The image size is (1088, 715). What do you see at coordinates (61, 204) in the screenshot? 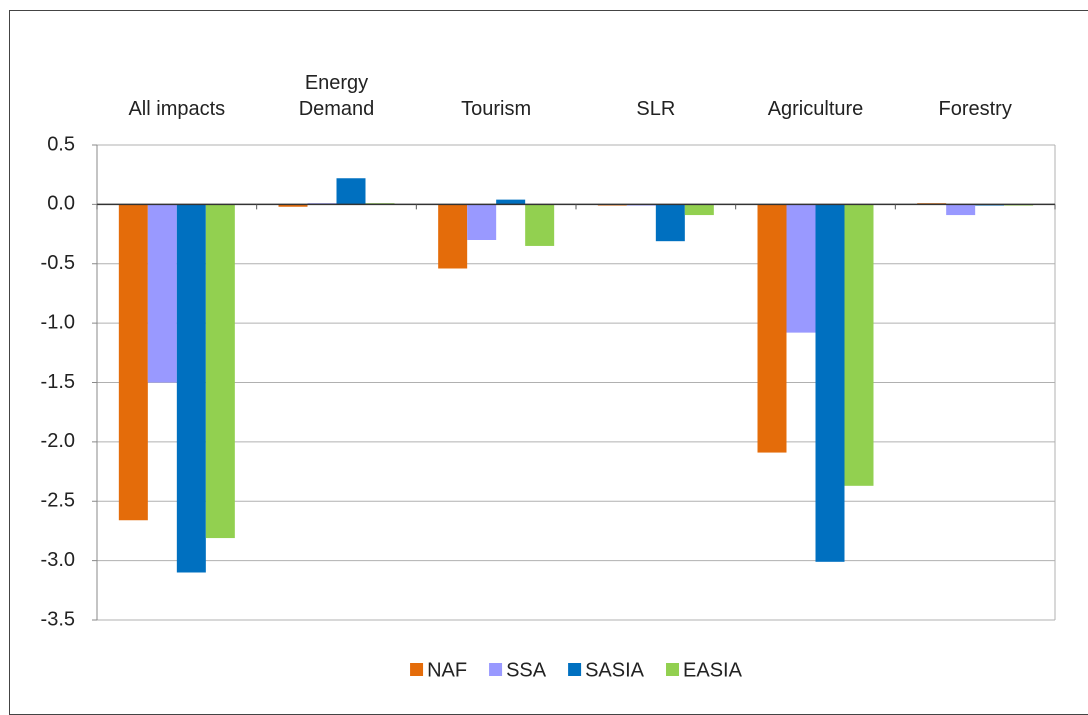
I see `y-tick-label: 0.0` at bounding box center [61, 204].